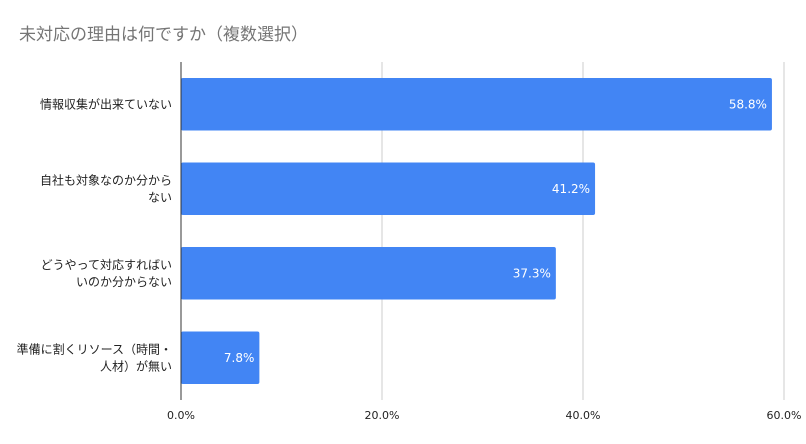 The height and width of the screenshot is (444, 806). What do you see at coordinates (239, 358) in the screenshot?
I see `bar-value-label: 7.8%` at bounding box center [239, 358].